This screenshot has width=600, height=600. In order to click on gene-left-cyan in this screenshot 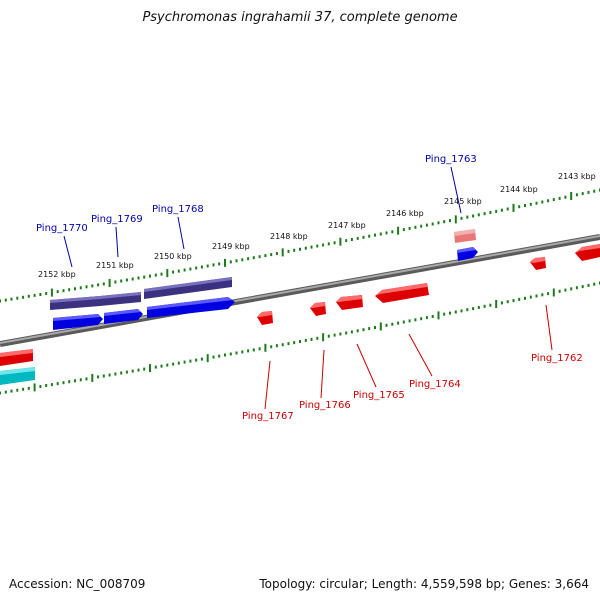, I will do `click(17, 376)`.